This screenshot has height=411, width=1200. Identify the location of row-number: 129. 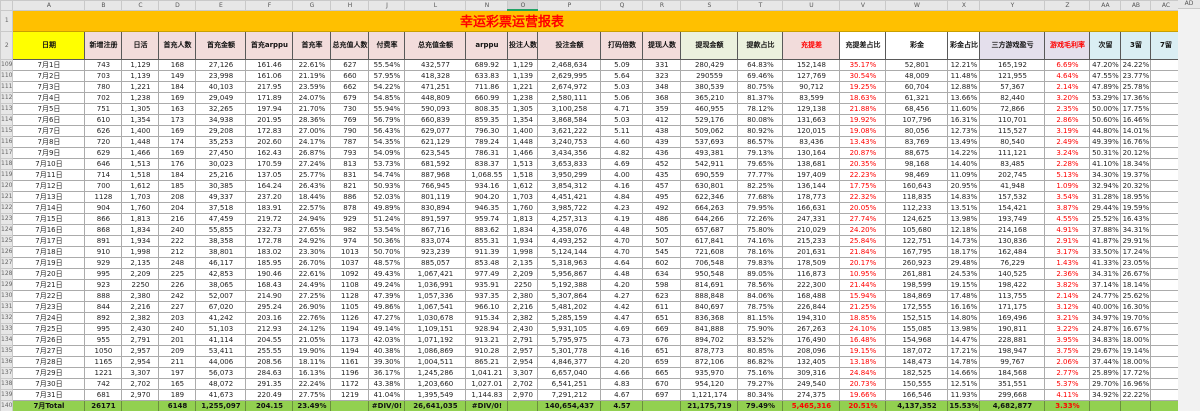
(7, 284).